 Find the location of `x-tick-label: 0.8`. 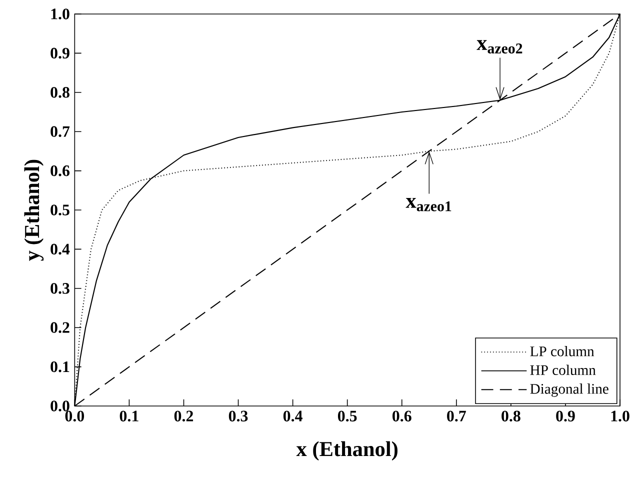

x-tick-label: 0.8 is located at coordinates (511, 416).